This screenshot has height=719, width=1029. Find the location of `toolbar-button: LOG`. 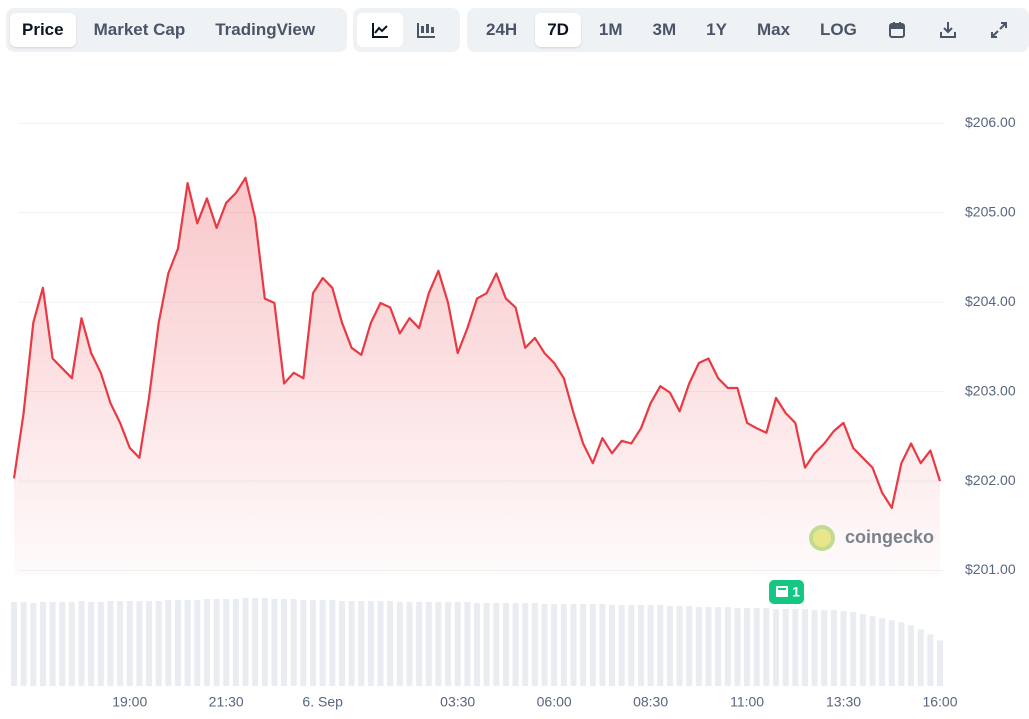

toolbar-button: LOG is located at coordinates (838, 29).